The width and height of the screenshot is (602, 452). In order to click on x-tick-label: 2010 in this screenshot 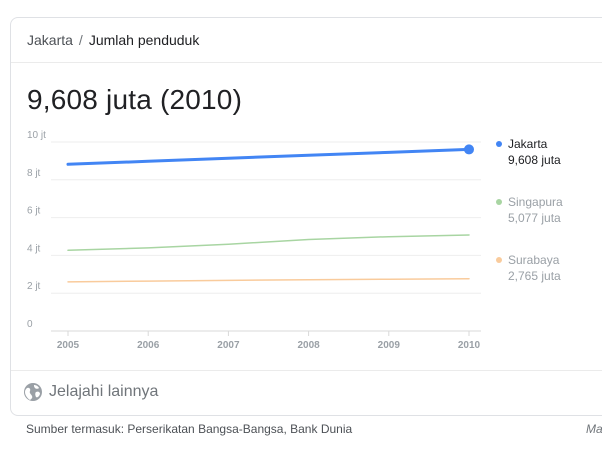, I will do `click(469, 345)`.